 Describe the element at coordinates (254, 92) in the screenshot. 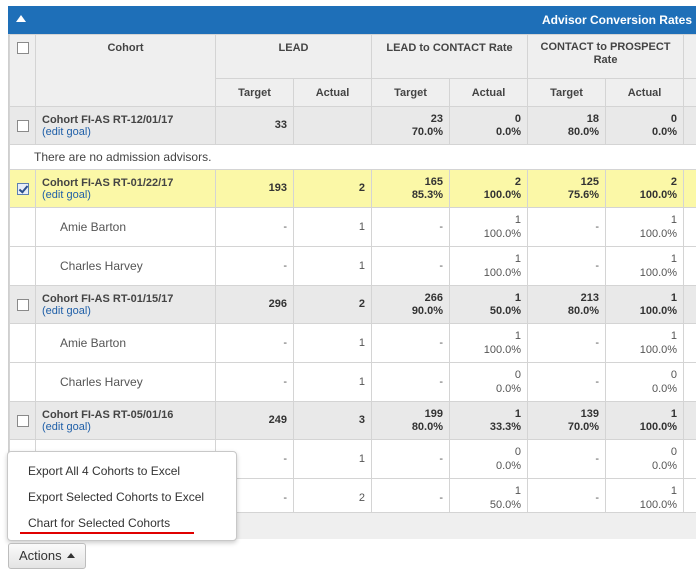

I see `lead-target-header: Target` at that location.